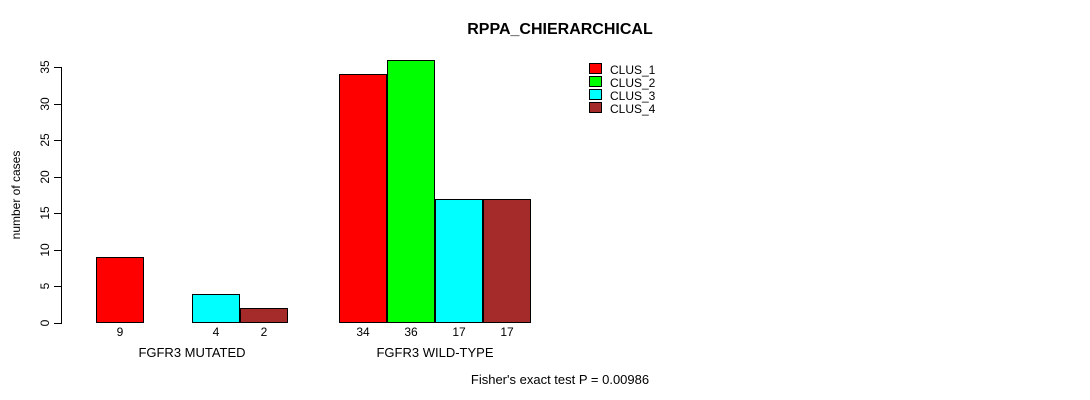 The image size is (1090, 400). I want to click on legend-label: CLUS_2, so click(633, 83).